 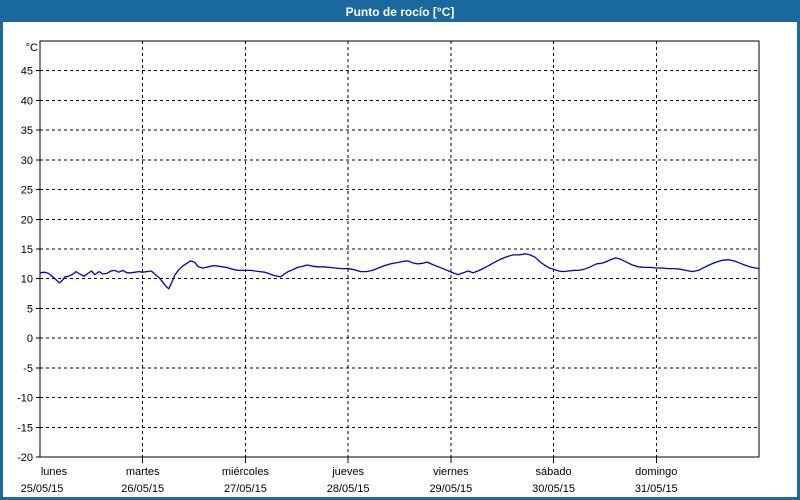 What do you see at coordinates (28, 369) in the screenshot?
I see `y-tick-label: -5` at bounding box center [28, 369].